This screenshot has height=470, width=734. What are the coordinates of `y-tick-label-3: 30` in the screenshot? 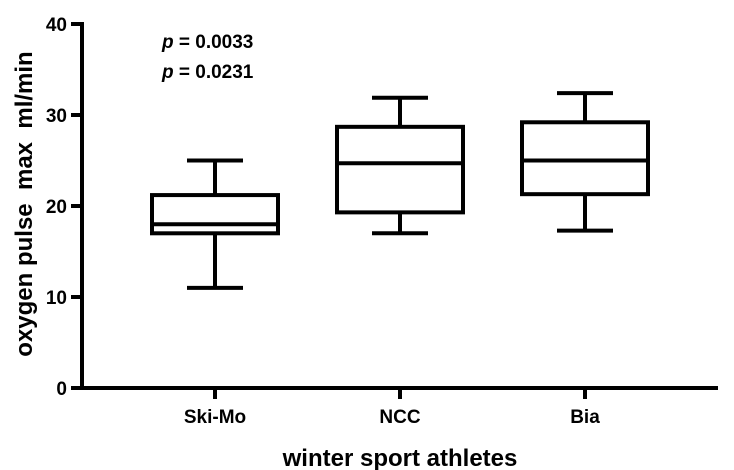 It's located at (56, 116).